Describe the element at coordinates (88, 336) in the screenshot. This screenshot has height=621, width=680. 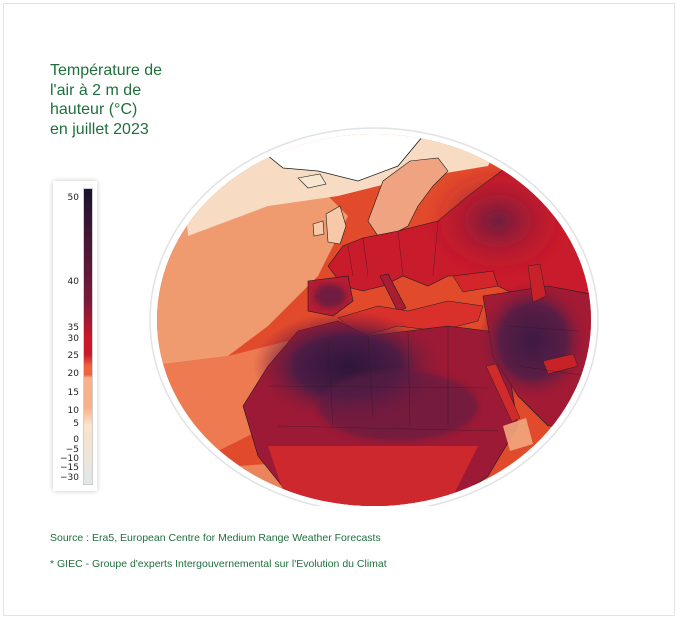
I see `color-scale-bar` at that location.